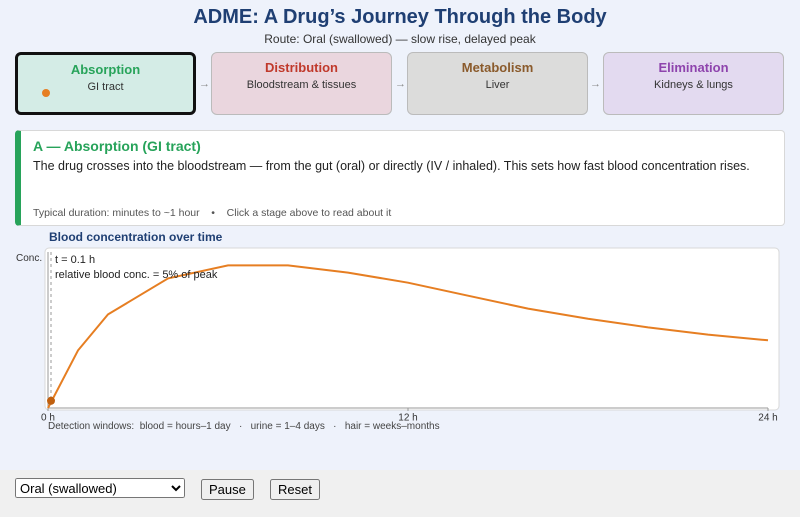  I want to click on stage-name: Distribution, so click(301, 67).